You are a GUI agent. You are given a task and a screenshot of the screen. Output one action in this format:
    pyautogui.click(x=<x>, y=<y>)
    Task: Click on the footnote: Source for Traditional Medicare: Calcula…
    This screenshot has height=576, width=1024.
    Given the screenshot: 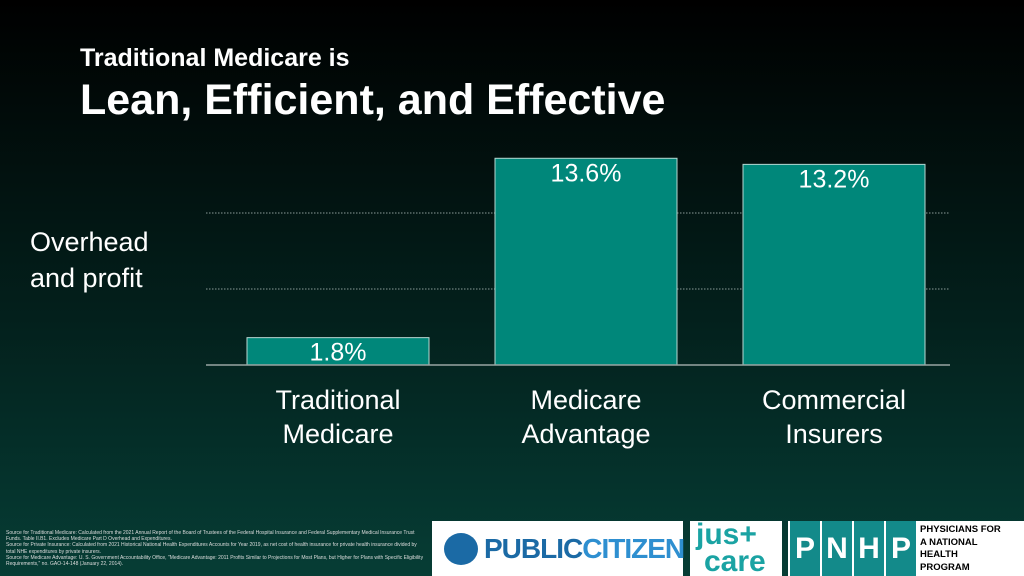 What is the action you would take?
    pyautogui.click(x=210, y=536)
    